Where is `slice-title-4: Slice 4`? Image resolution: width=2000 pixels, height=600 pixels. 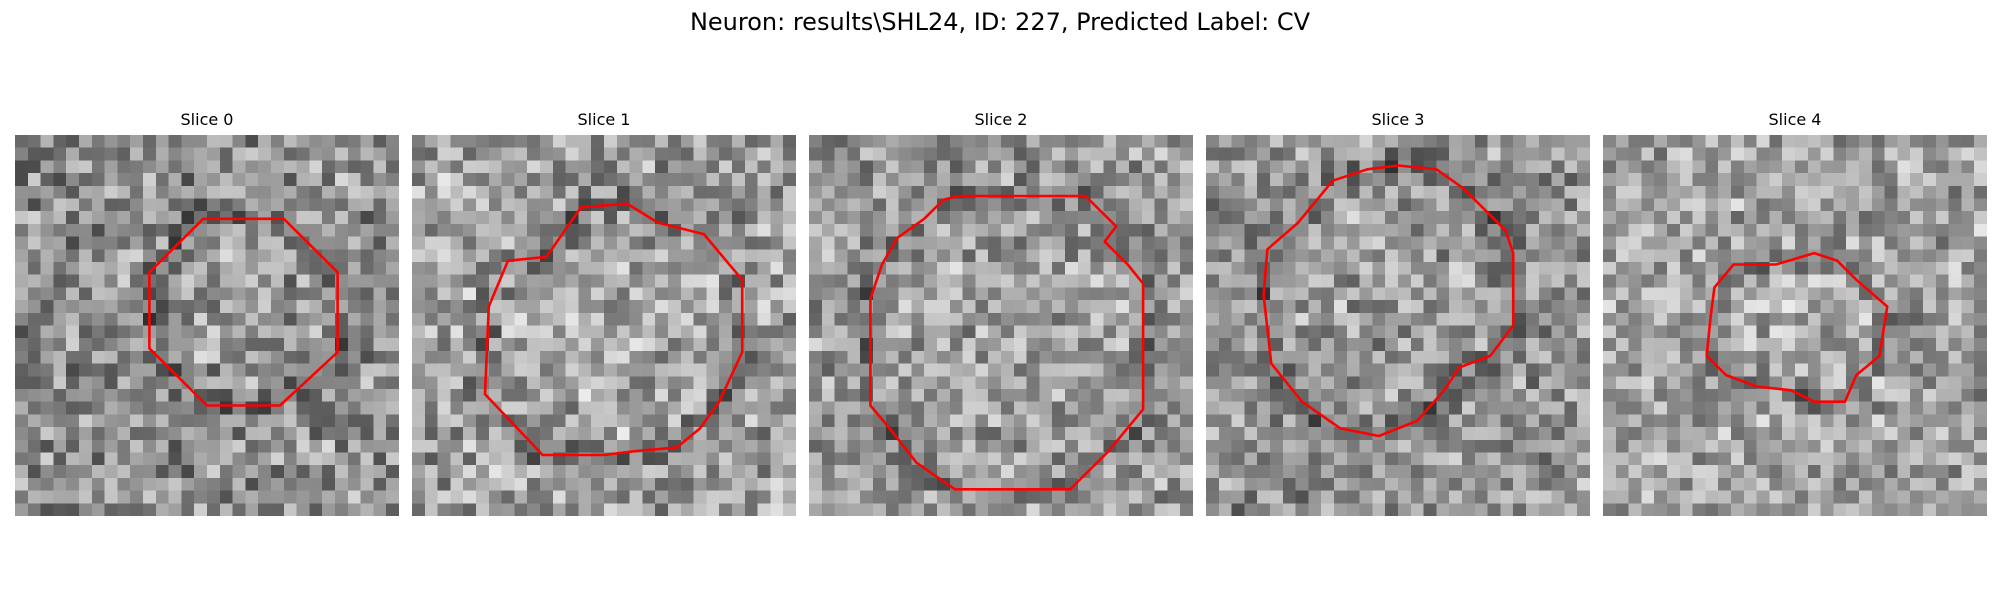
slice-title-4: Slice 4 is located at coordinates (1795, 119).